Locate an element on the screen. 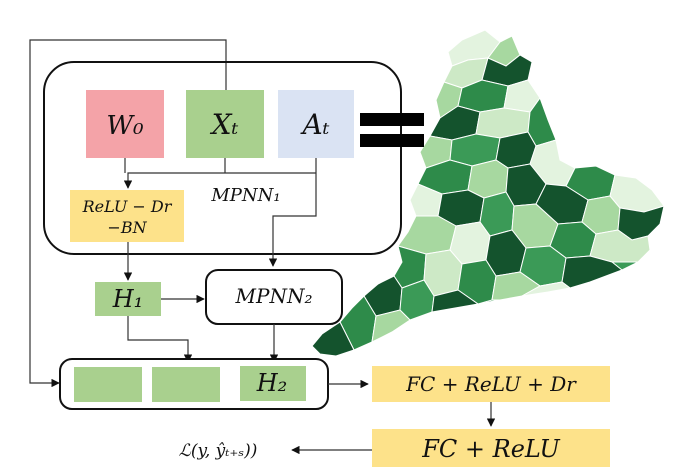  w0-label: W₀ is located at coordinates (125, 126).